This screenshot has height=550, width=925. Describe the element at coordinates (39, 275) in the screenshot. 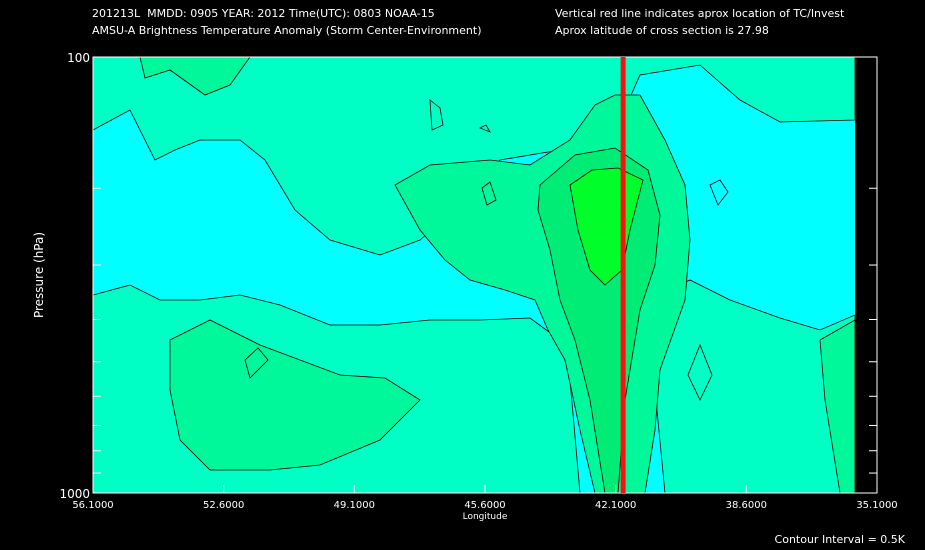

I see `y-axis-label: Pressure (hPa)` at that location.